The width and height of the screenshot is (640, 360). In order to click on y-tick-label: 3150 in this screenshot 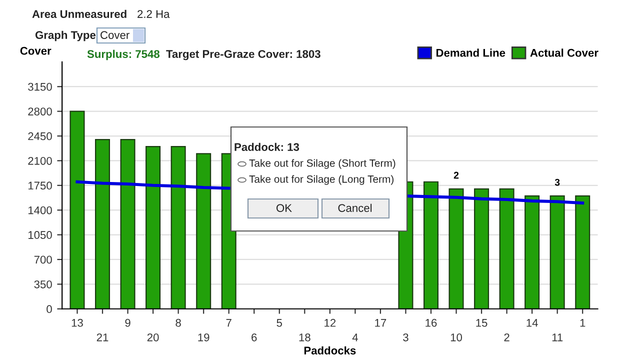, I will do `click(40, 86)`.